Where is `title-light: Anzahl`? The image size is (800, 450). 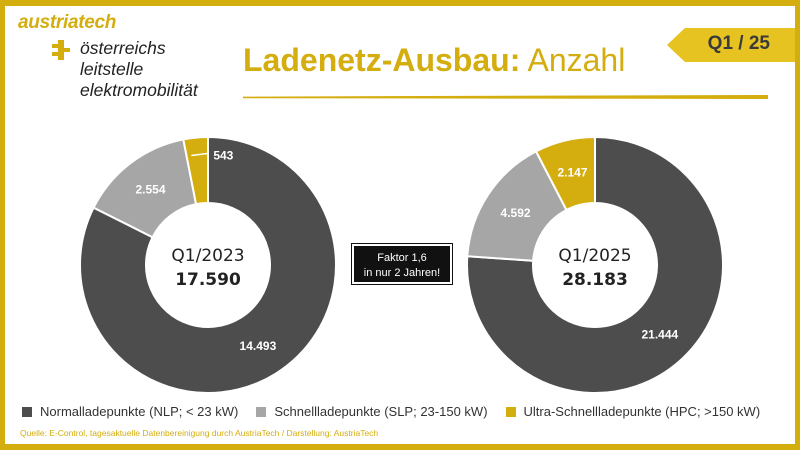 title-light: Anzahl is located at coordinates (573, 60).